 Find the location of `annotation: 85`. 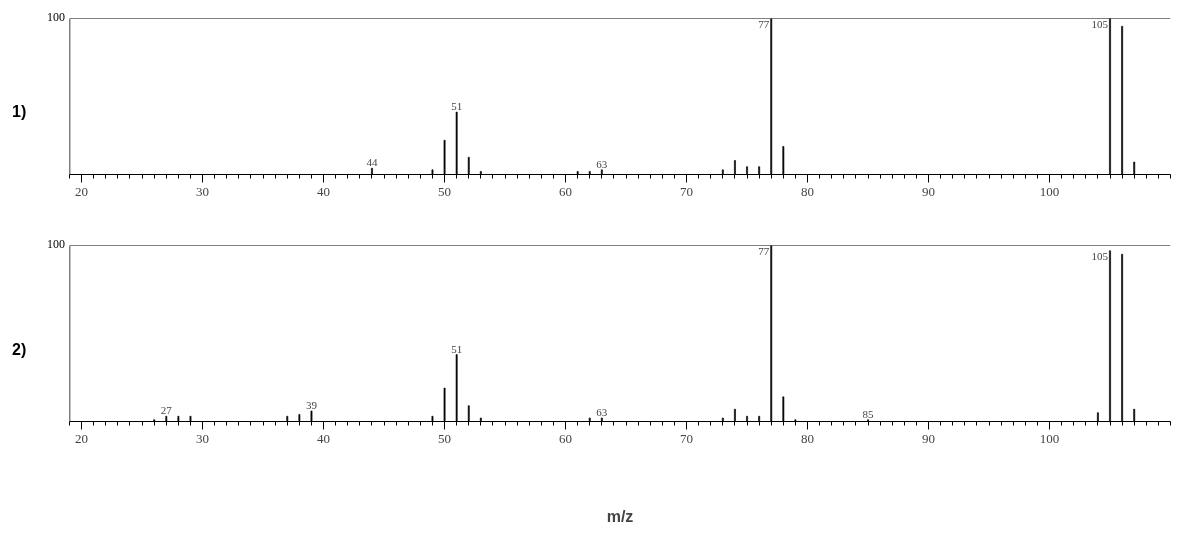

annotation: 85 is located at coordinates (868, 413).